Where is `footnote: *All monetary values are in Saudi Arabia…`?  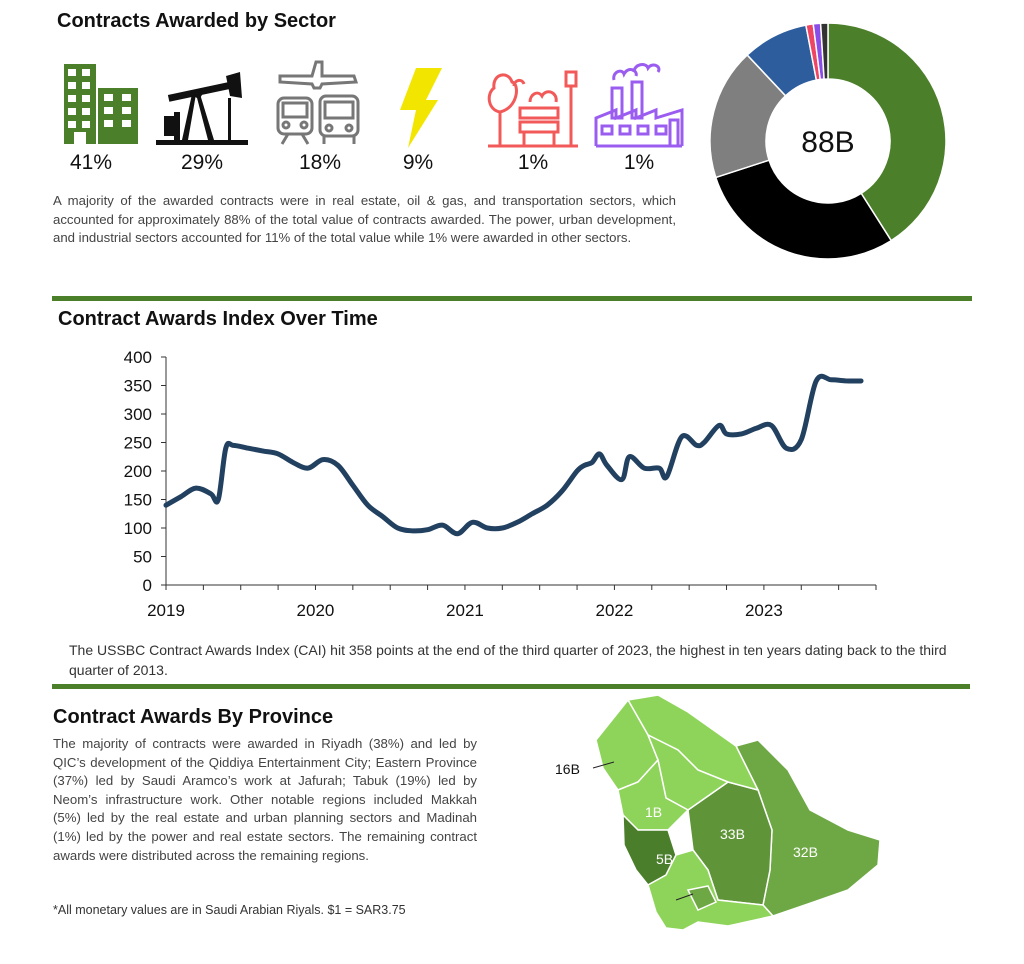 footnote: *All monetary values are in Saudi Arabia… is located at coordinates (229, 910).